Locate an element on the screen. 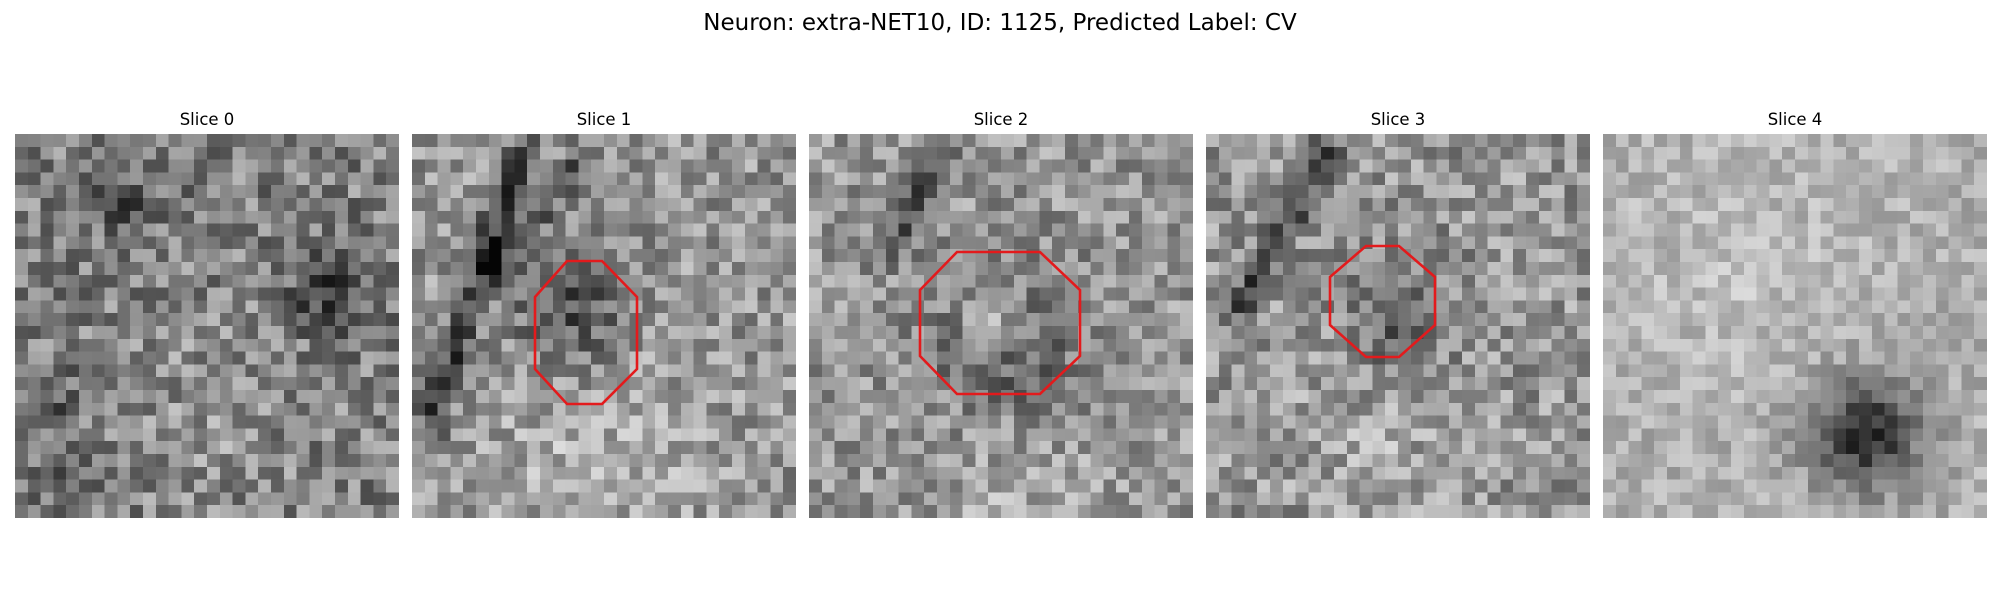 This screenshot has height=600, width=2000. slice-title: Slice 2 is located at coordinates (1001, 119).